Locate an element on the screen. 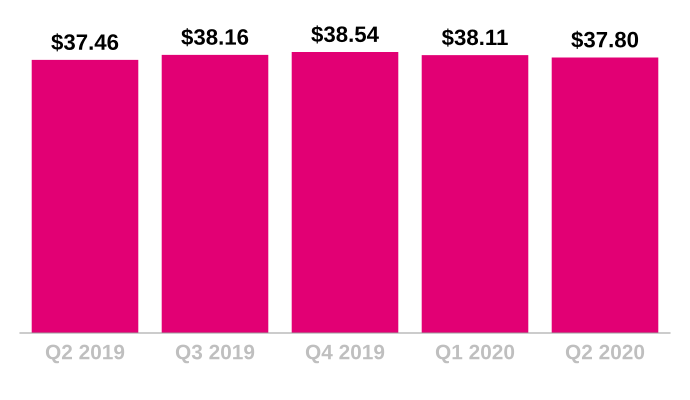 The width and height of the screenshot is (690, 400). data-label: $37.46 is located at coordinates (84, 42).